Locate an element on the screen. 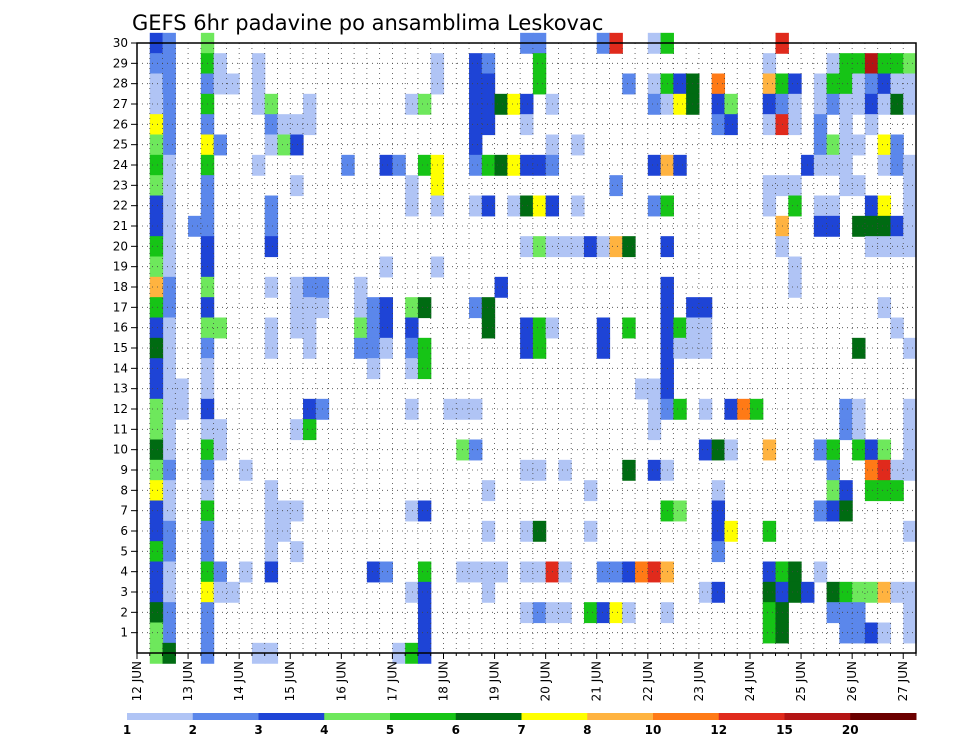 The width and height of the screenshot is (960, 742). y-tick-label: 16 is located at coordinates (120, 328).